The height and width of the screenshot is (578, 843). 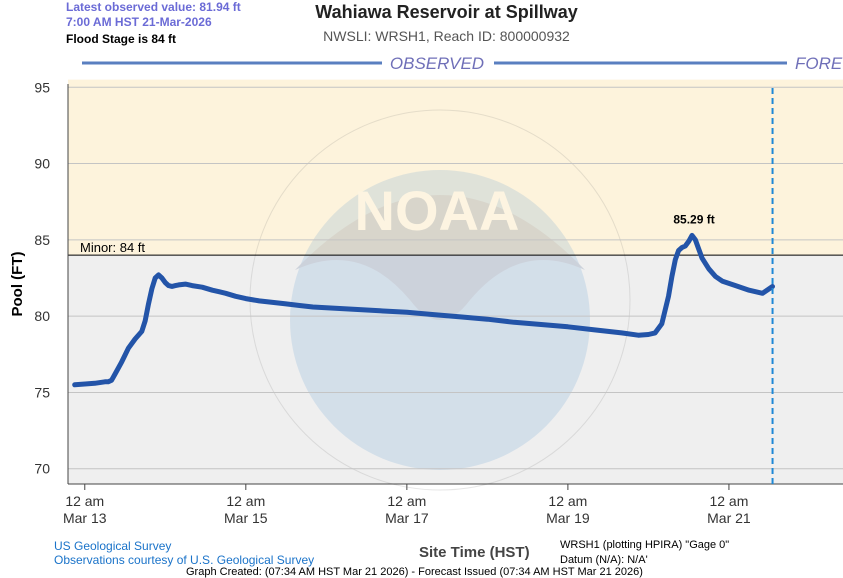 I want to click on datum-note: Datum (N/A): N/A', so click(x=604, y=560).